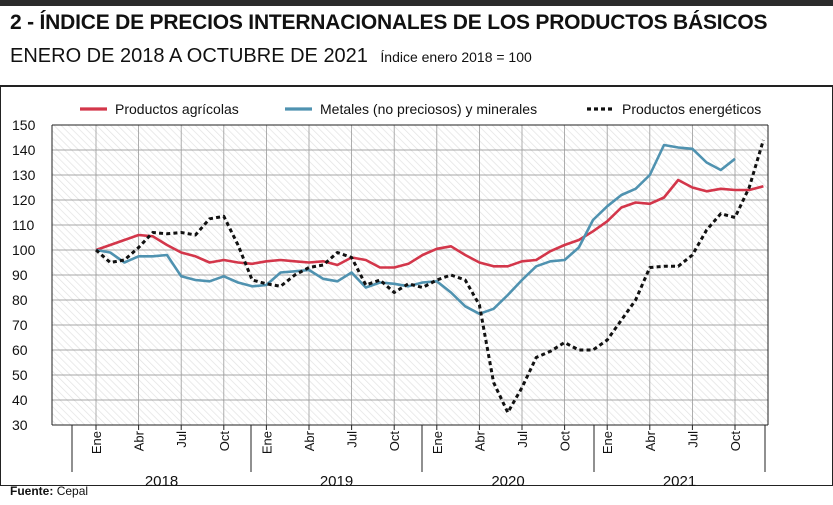 The image size is (833, 505). I want to click on header-divider, so click(416, 85).